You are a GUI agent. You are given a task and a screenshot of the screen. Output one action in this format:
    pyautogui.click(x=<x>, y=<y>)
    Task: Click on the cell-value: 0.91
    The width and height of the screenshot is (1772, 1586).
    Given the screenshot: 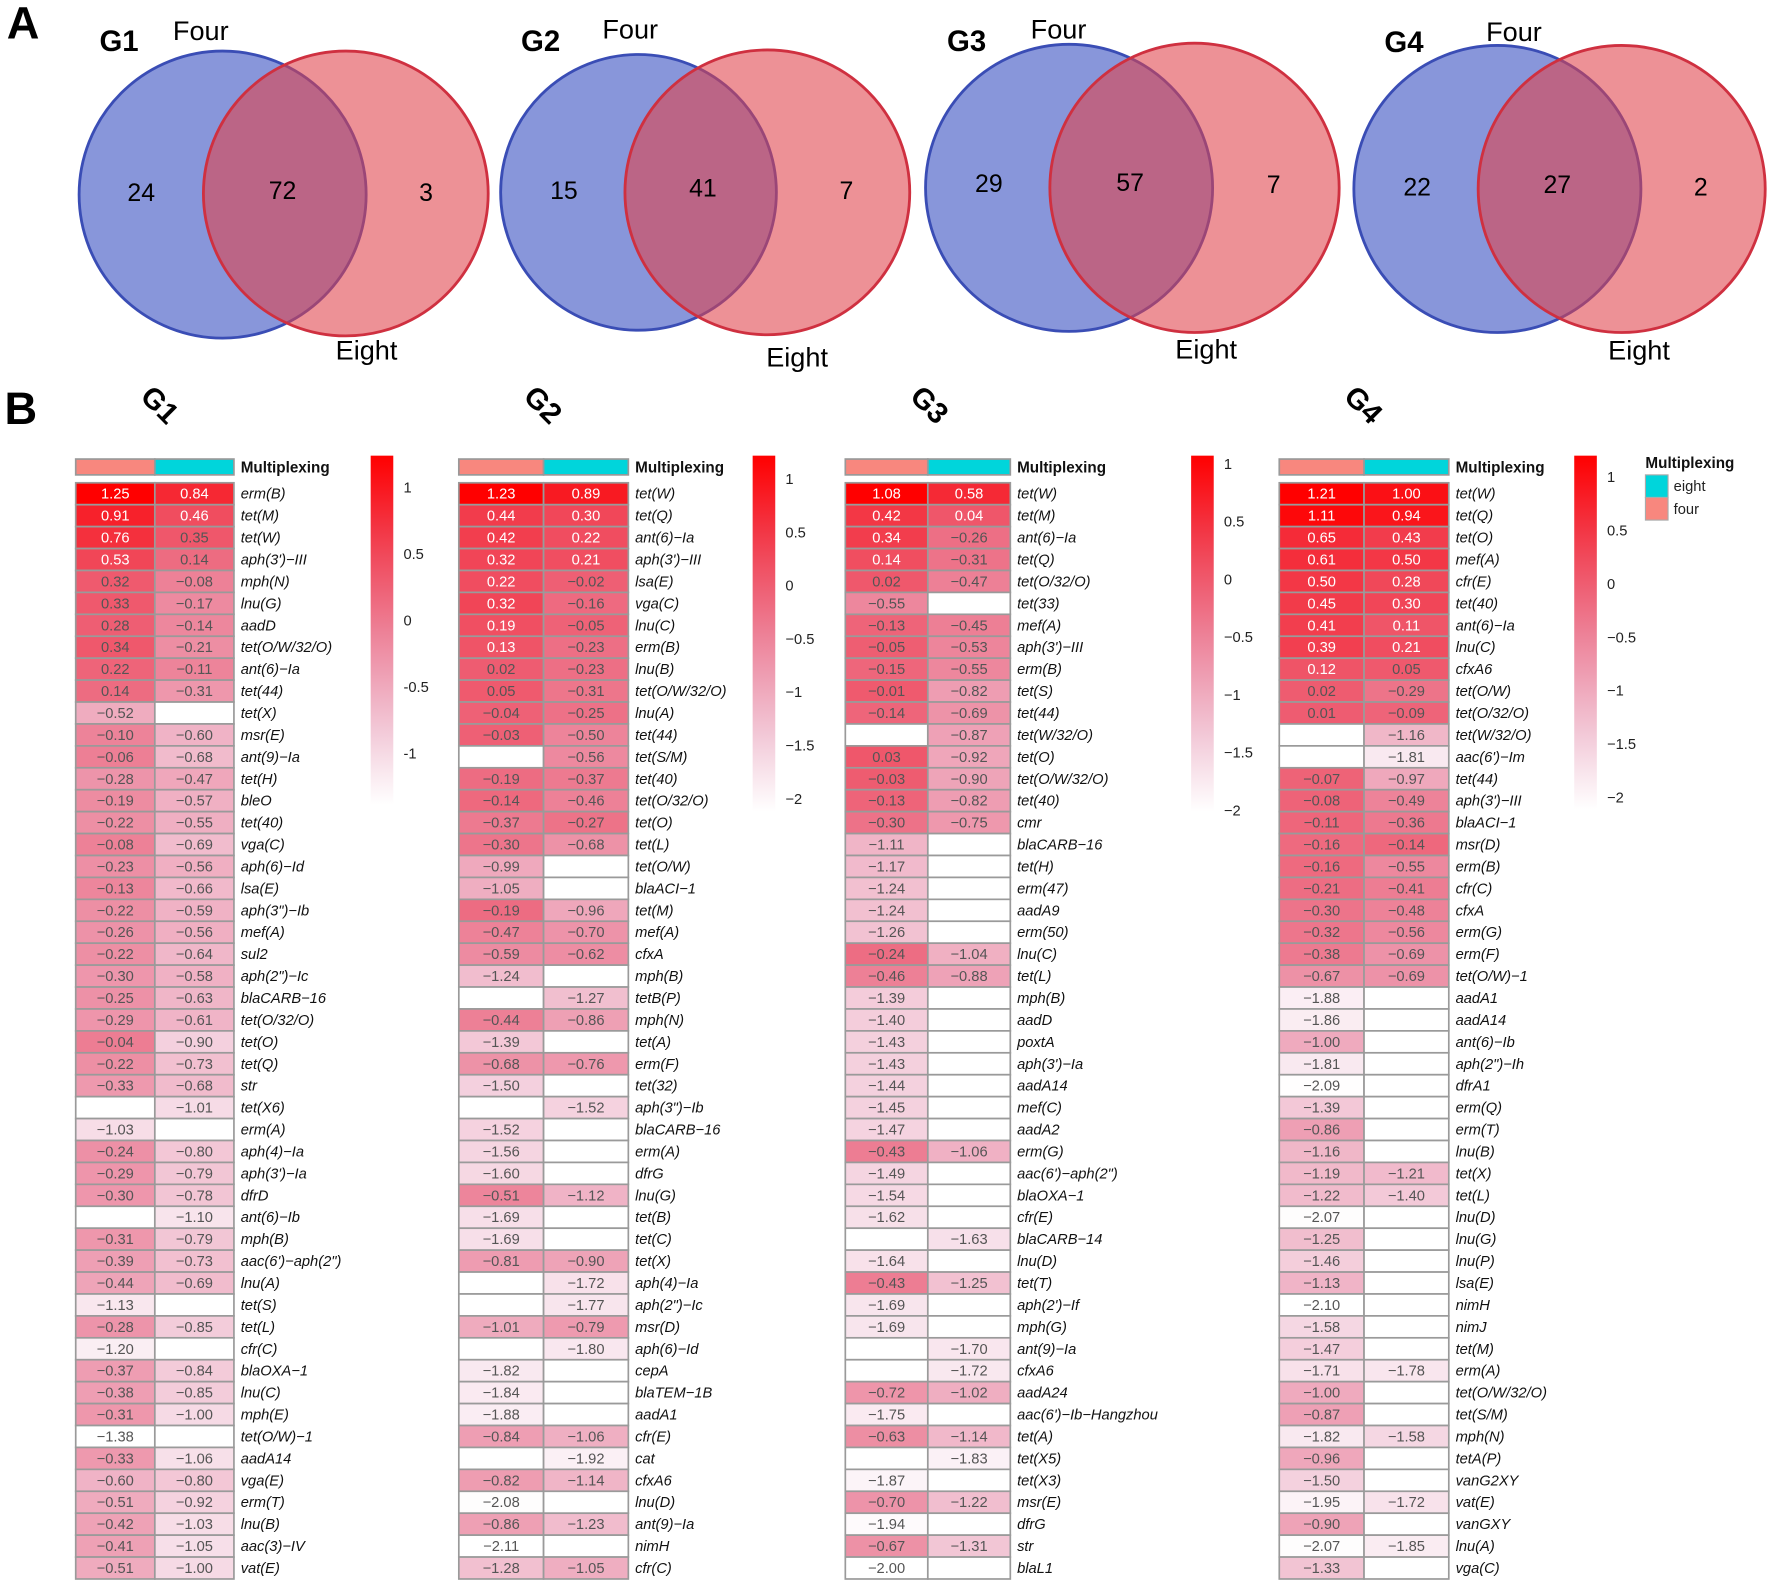 What is the action you would take?
    pyautogui.click(x=115, y=517)
    